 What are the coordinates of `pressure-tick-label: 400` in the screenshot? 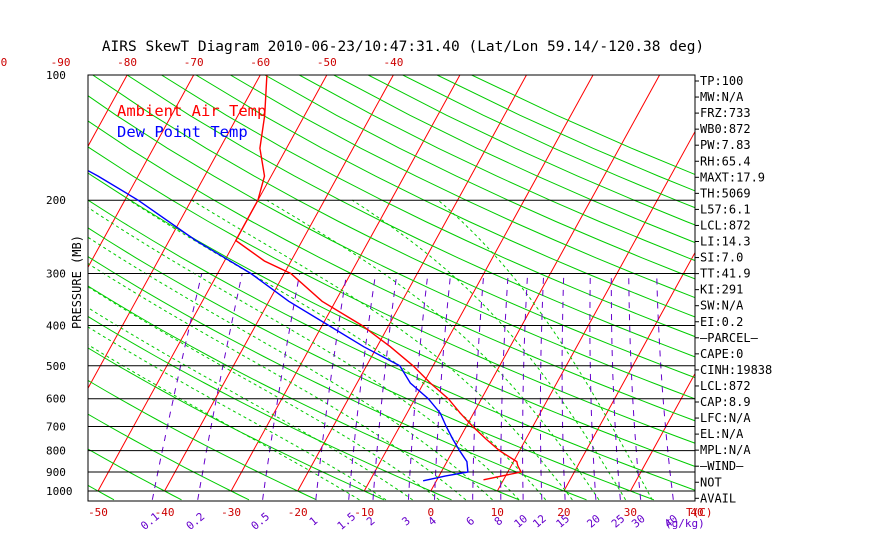 It's located at (56, 326).